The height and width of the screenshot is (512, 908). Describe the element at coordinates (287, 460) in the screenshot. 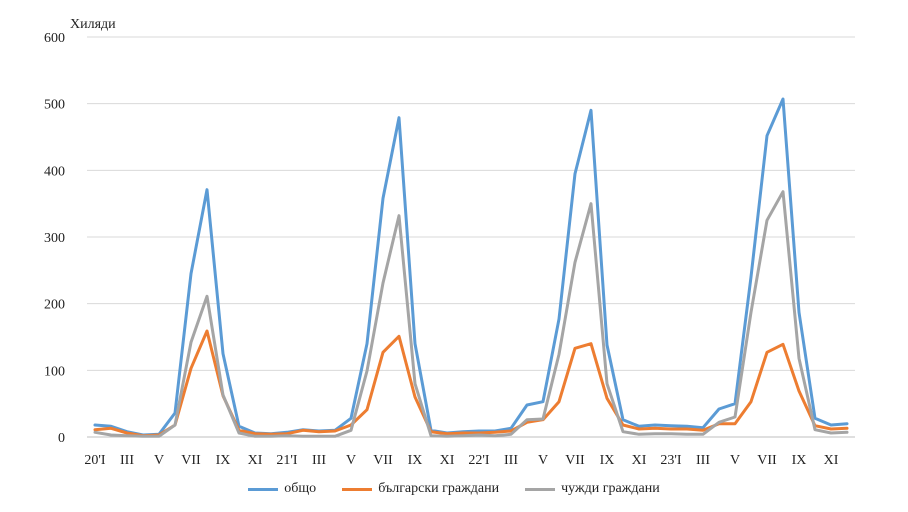

I see `x-tick-label: 21'I` at that location.